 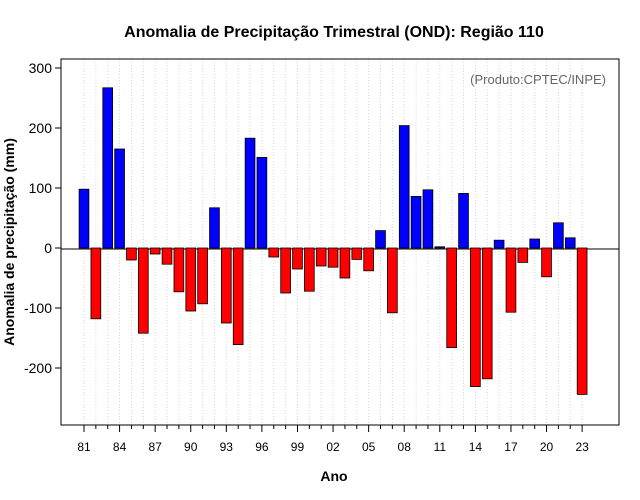 I want to click on ytick-label-300: 300, so click(x=41, y=68).